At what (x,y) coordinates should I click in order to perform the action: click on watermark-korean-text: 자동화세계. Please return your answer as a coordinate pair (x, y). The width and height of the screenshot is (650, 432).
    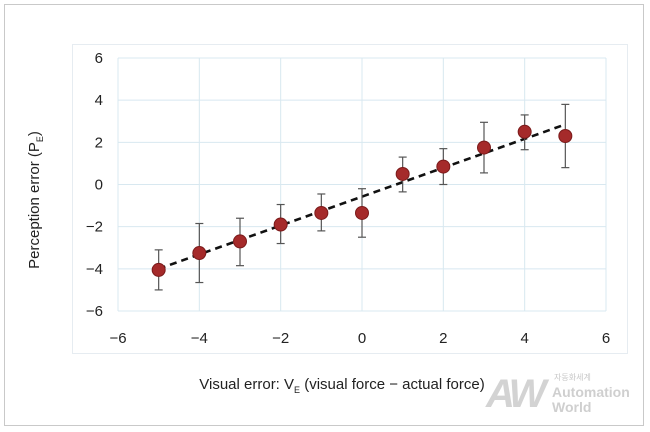
    Looking at the image, I should click on (572, 377).